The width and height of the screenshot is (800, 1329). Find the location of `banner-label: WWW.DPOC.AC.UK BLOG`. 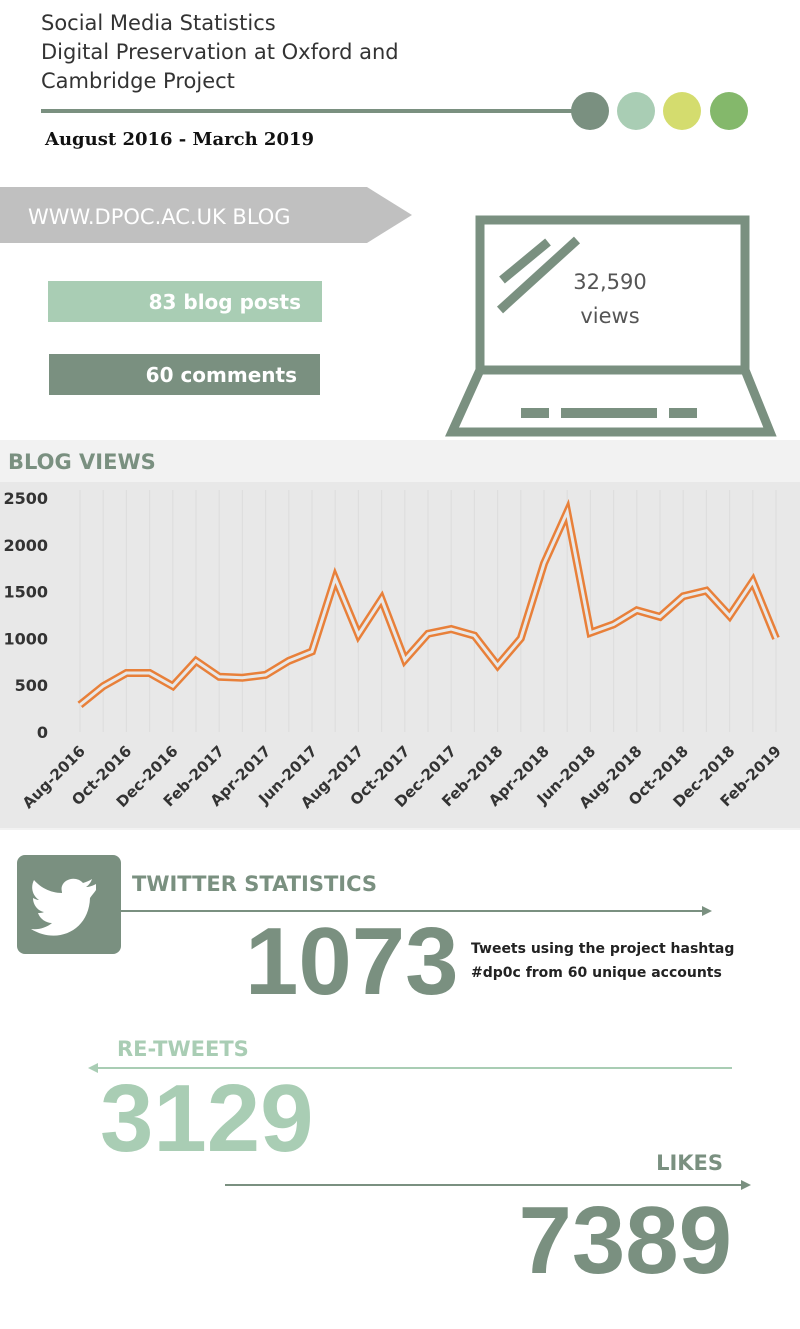

banner-label: WWW.DPOC.AC.UK BLOG is located at coordinates (159, 217).